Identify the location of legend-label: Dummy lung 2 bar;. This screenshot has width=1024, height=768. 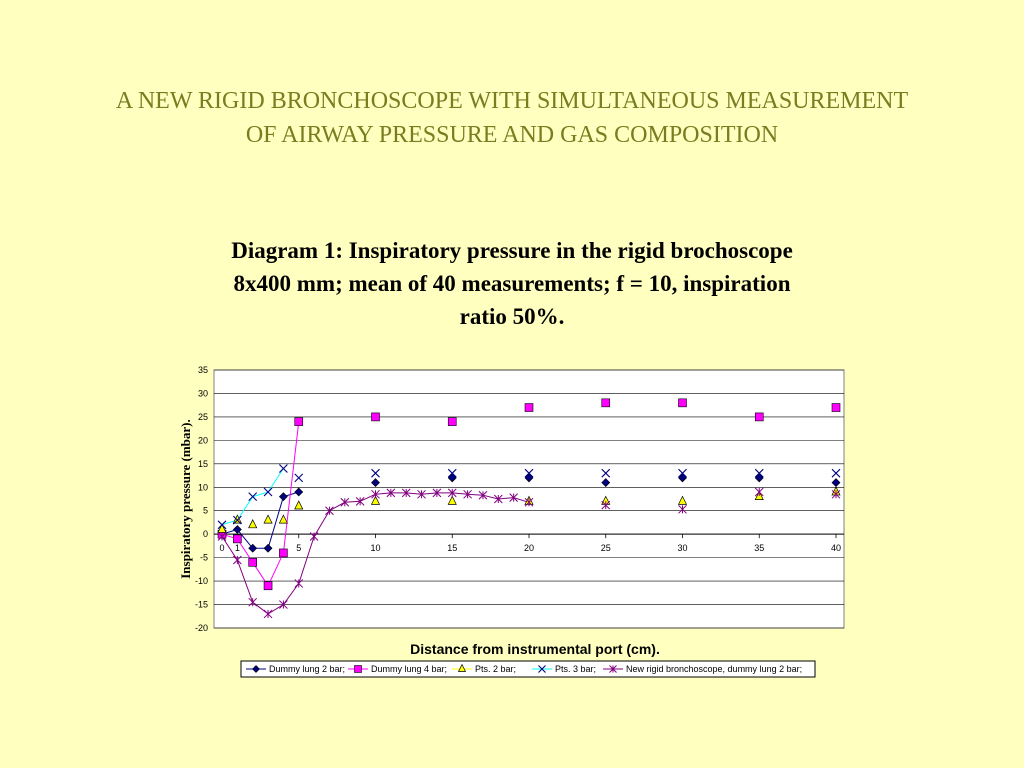
(307, 669).